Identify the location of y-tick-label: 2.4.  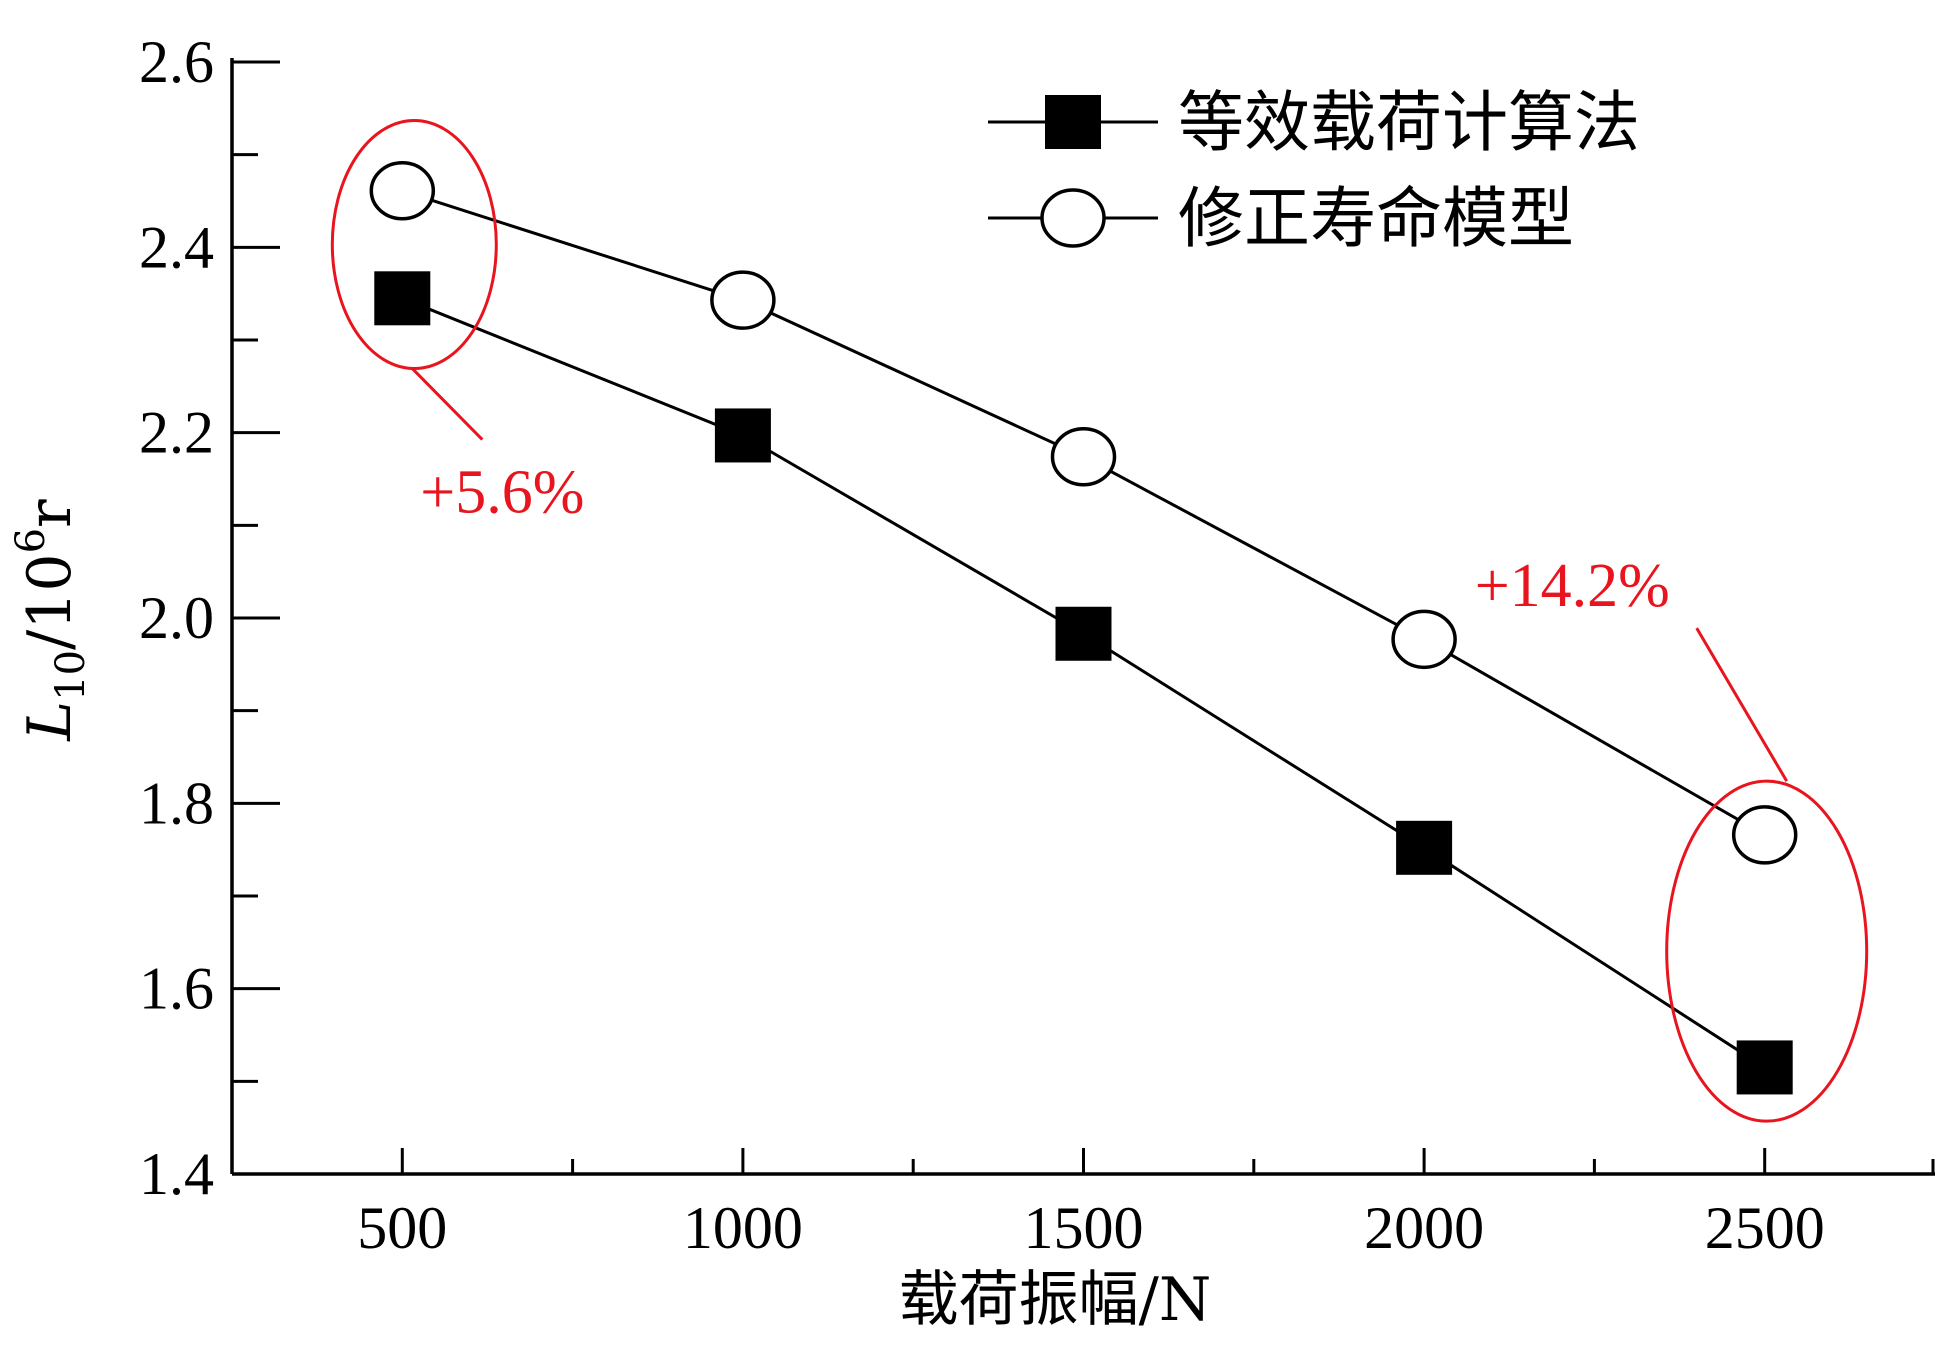
(176, 247).